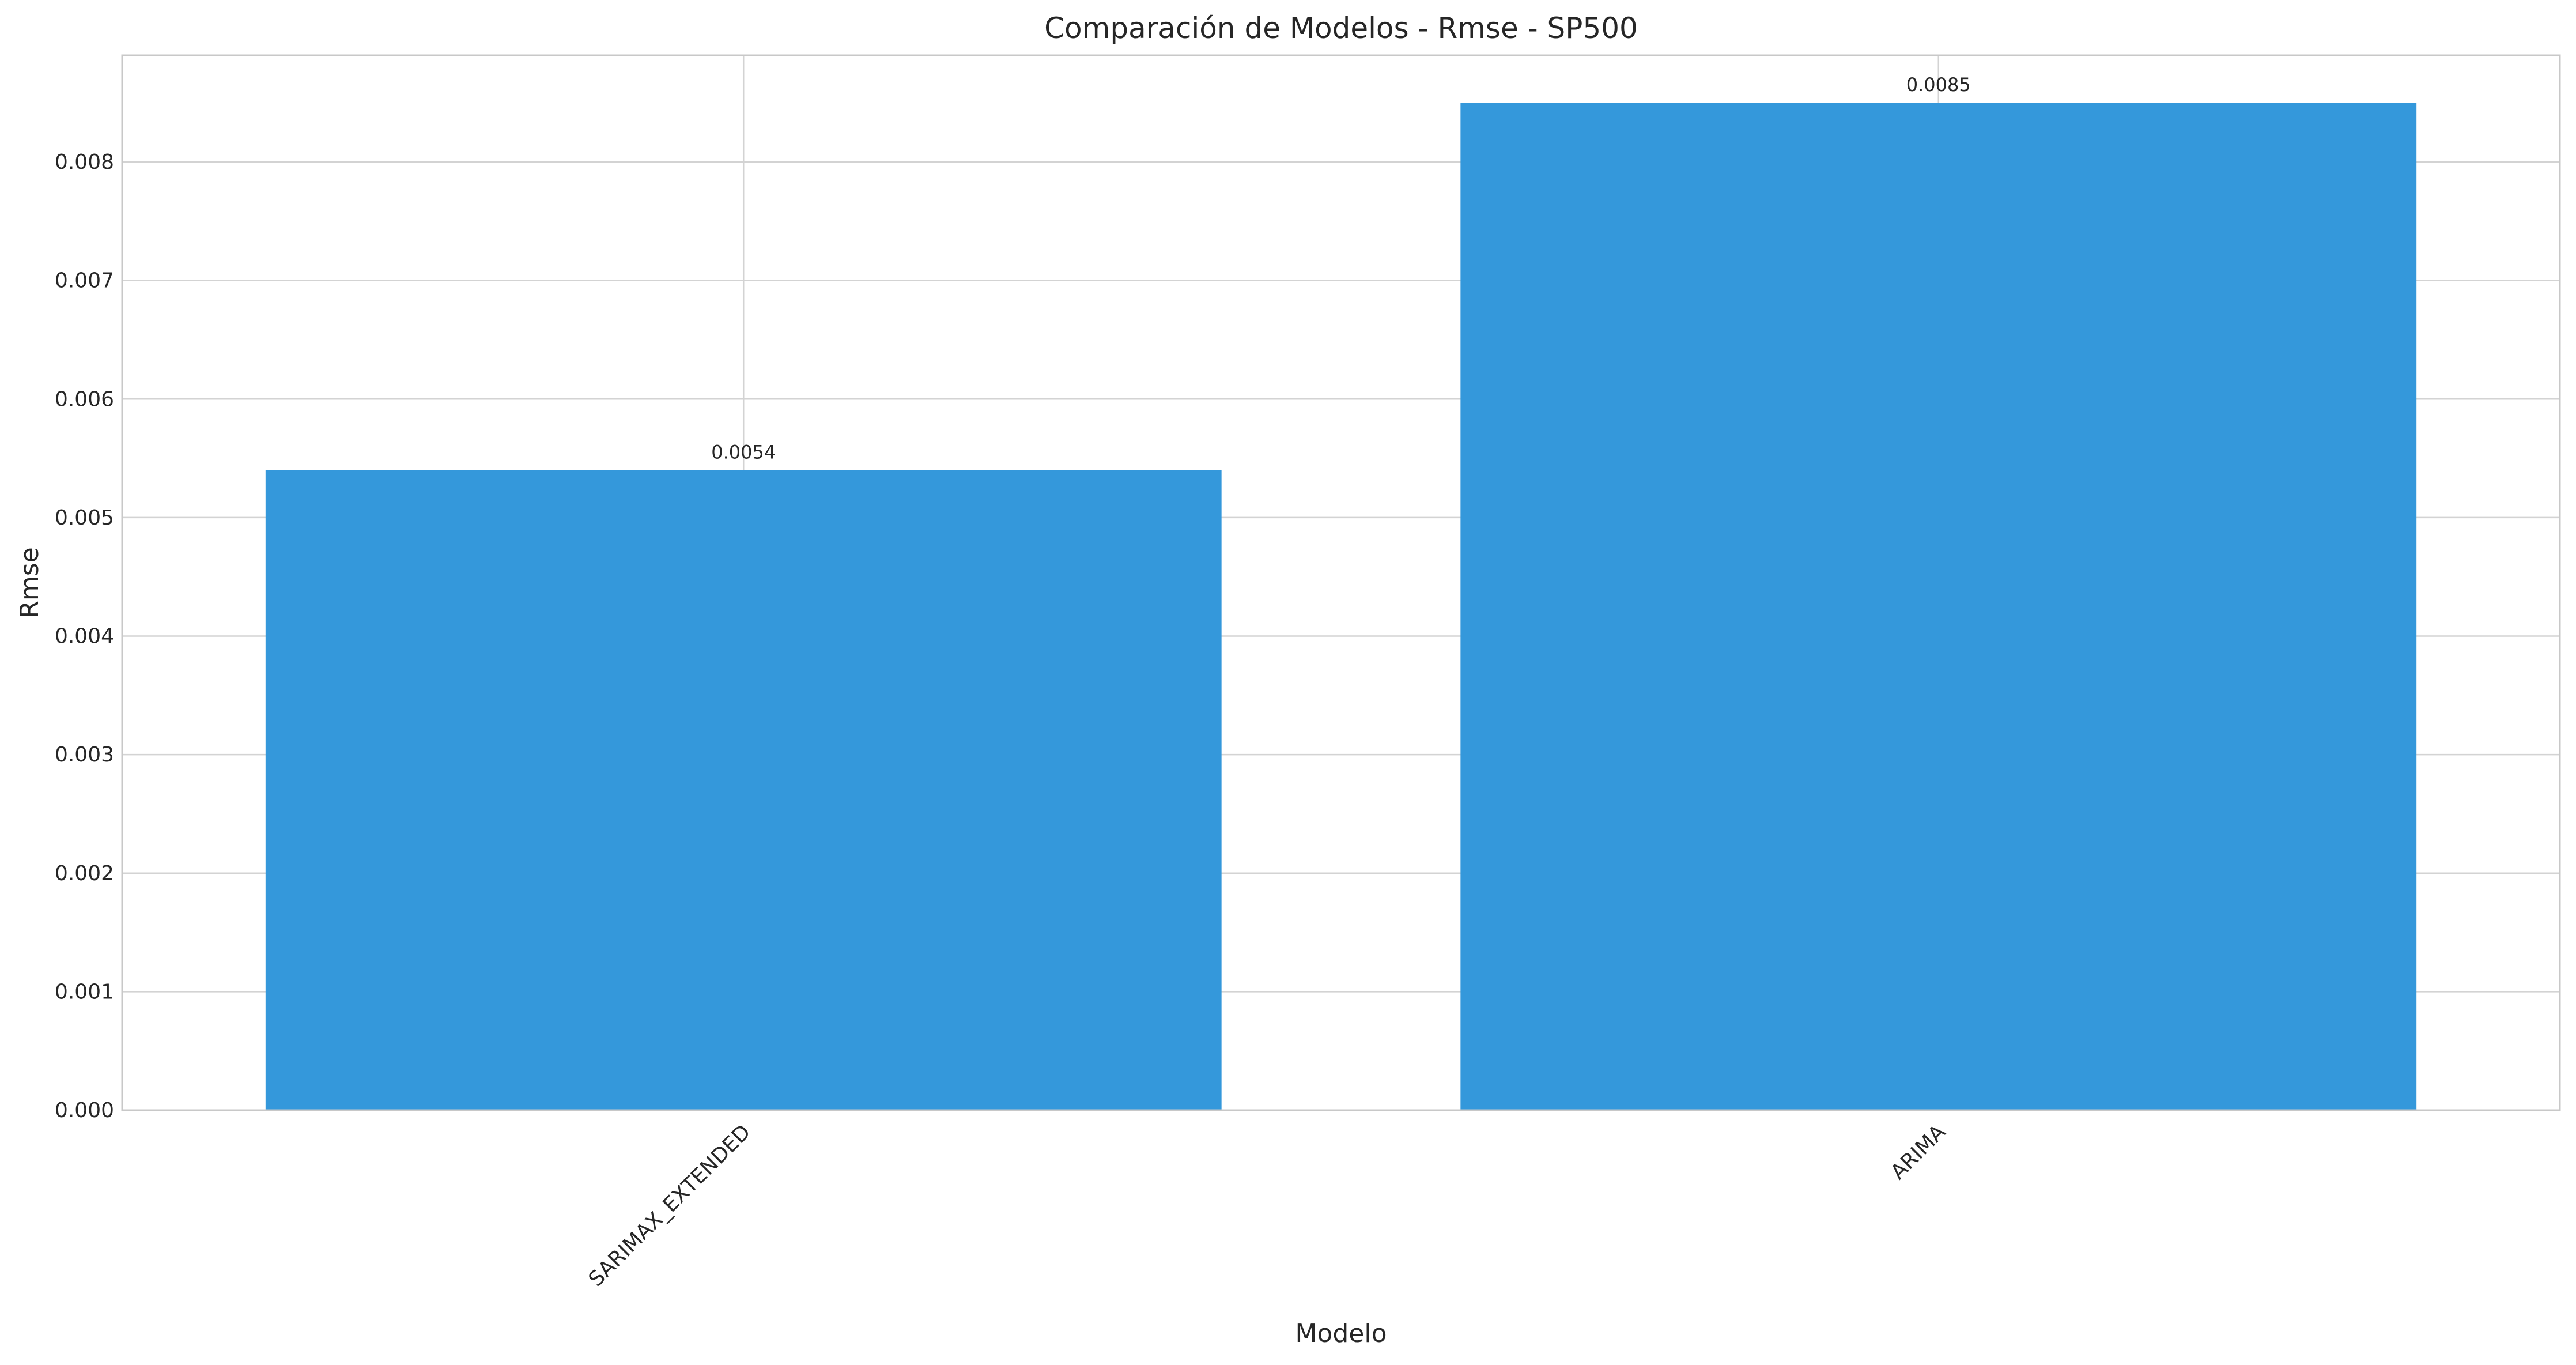 Image resolution: width=2576 pixels, height=1365 pixels. What do you see at coordinates (84, 755) in the screenshot?
I see `y-tick-label: 0.003` at bounding box center [84, 755].